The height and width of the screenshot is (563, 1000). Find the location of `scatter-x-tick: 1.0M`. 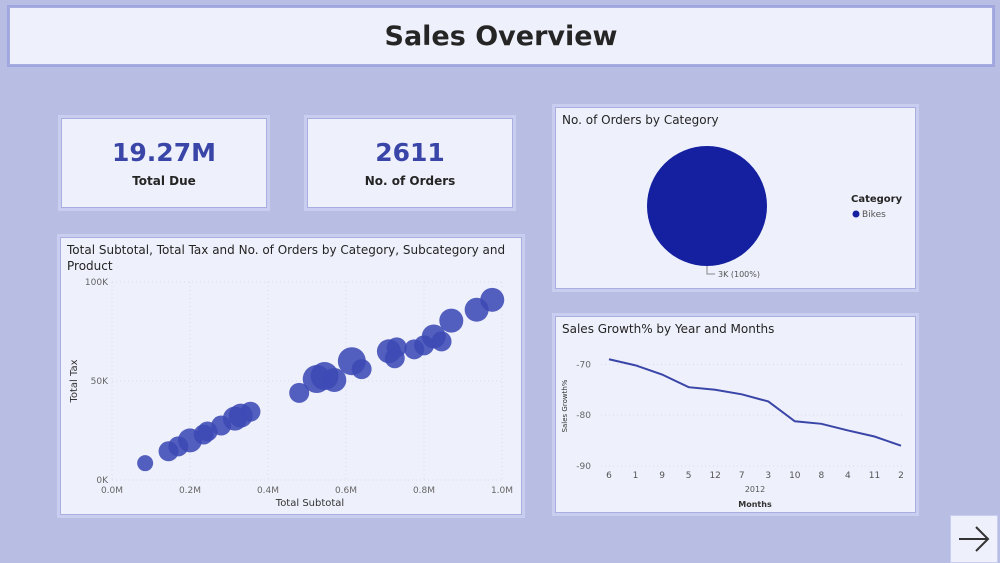

scatter-x-tick: 1.0M is located at coordinates (502, 491).